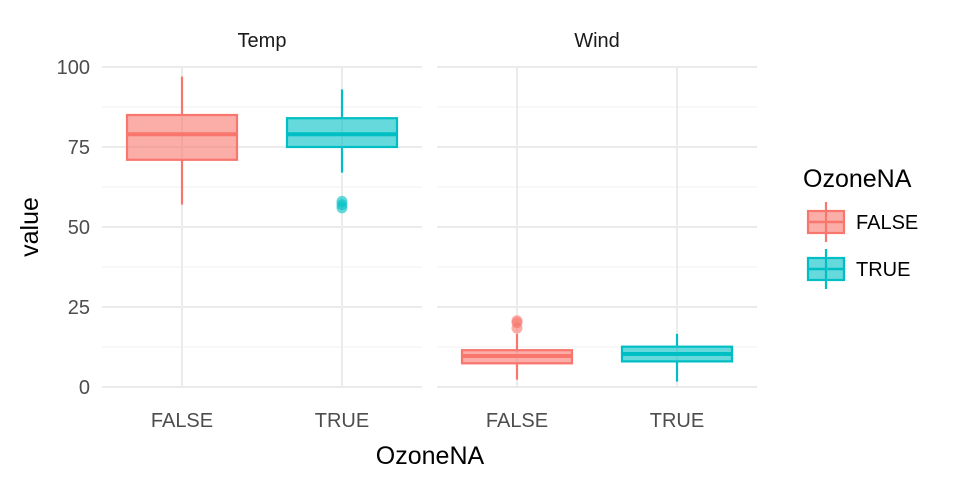  I want to click on facet-label-wind: Wind, so click(597, 41).